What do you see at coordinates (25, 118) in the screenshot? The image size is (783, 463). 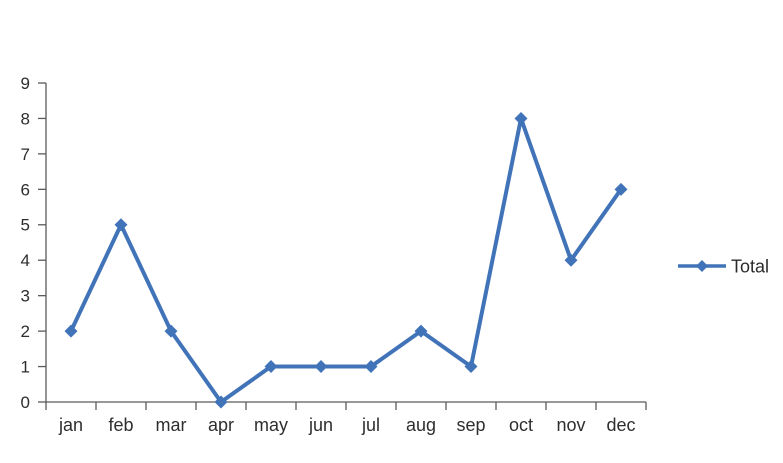 I see `y-tick-label: 8` at bounding box center [25, 118].